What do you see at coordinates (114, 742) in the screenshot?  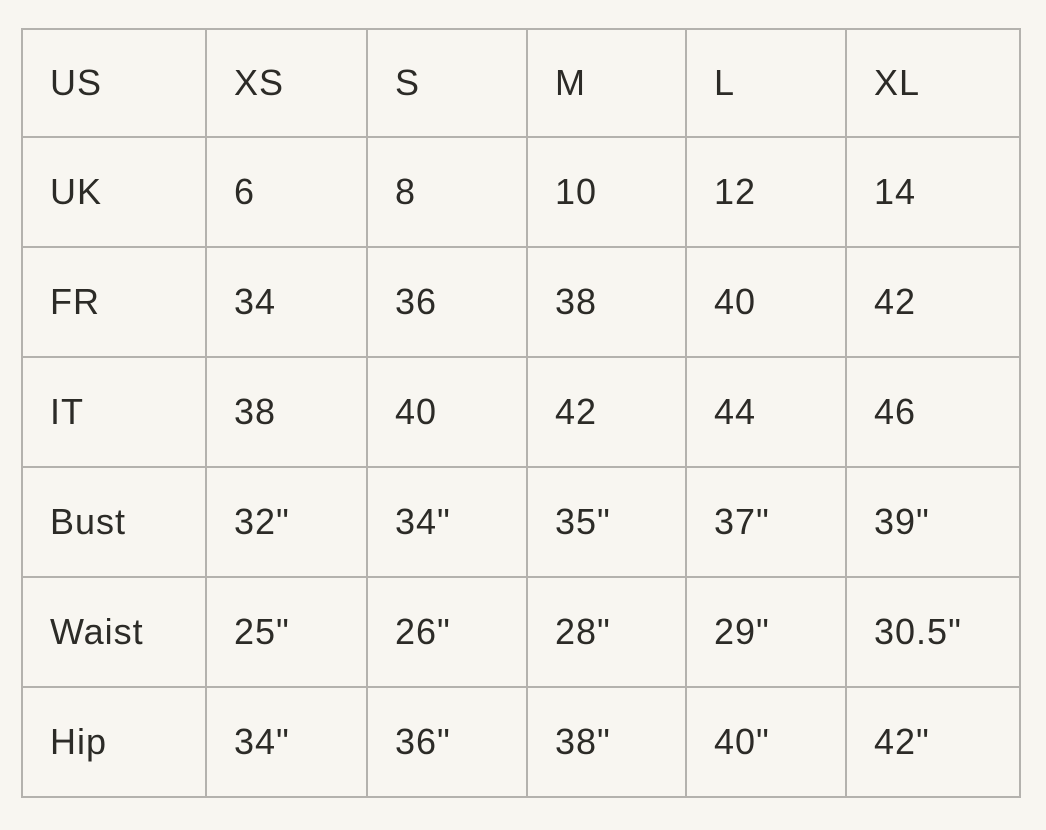 I see `row-label: Hip` at bounding box center [114, 742].